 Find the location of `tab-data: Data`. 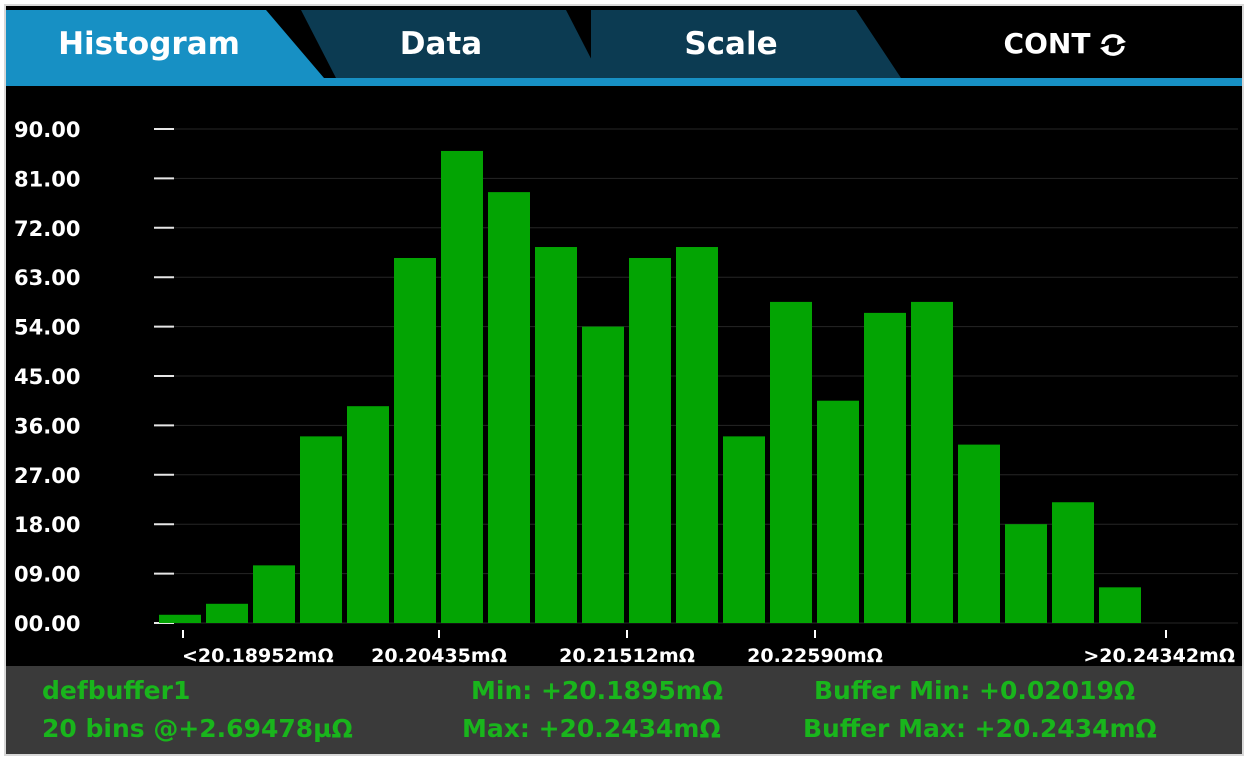

tab-data: Data is located at coordinates (441, 44).